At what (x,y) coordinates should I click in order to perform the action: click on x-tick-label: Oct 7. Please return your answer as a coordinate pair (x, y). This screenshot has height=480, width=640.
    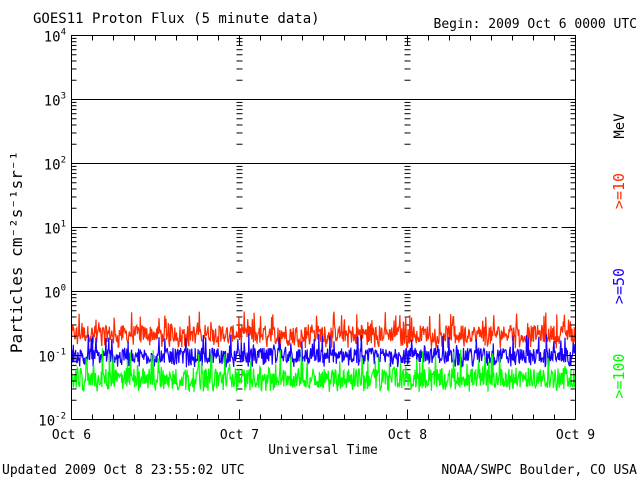
    Looking at the image, I should click on (239, 435).